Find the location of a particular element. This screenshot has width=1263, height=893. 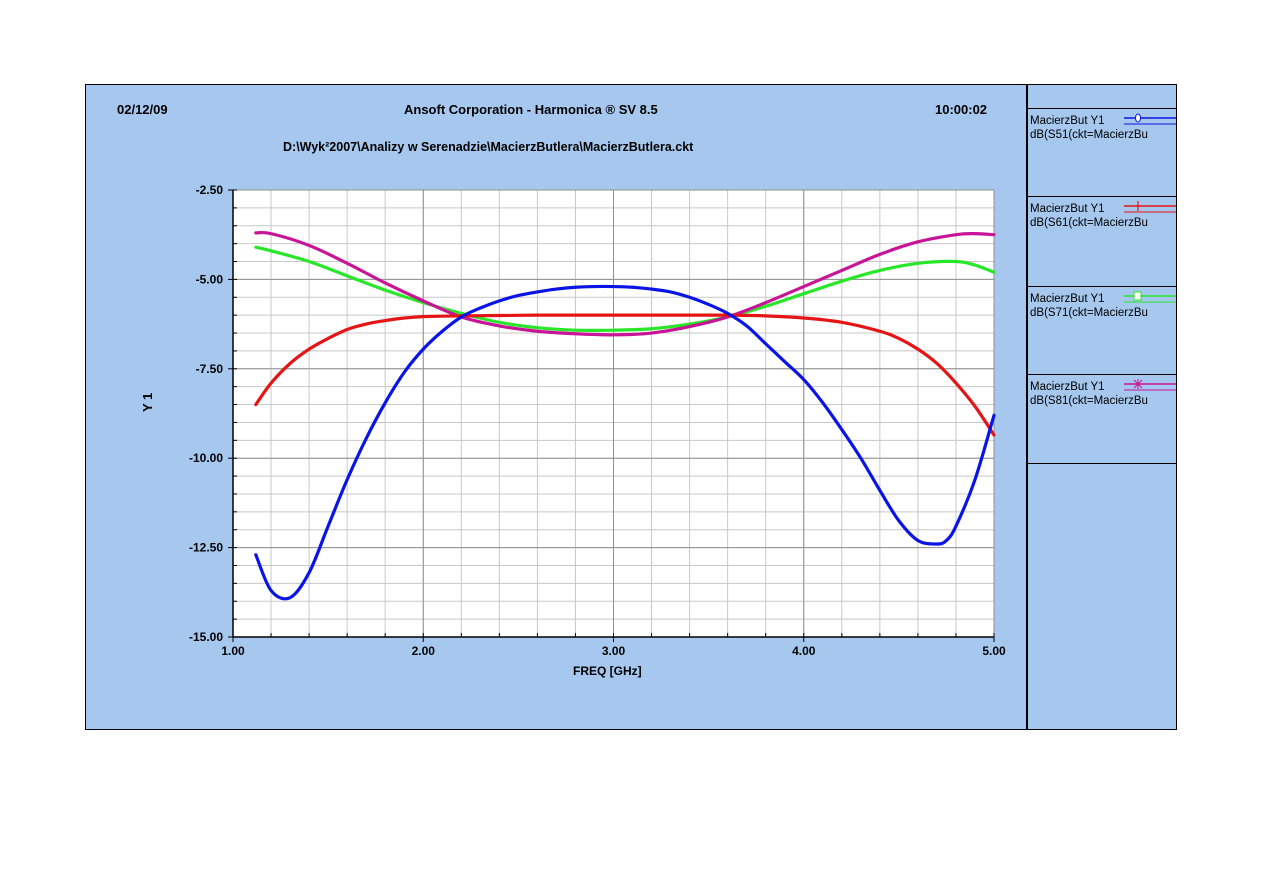

y-tick-label: -5.00 is located at coordinates (210, 279).